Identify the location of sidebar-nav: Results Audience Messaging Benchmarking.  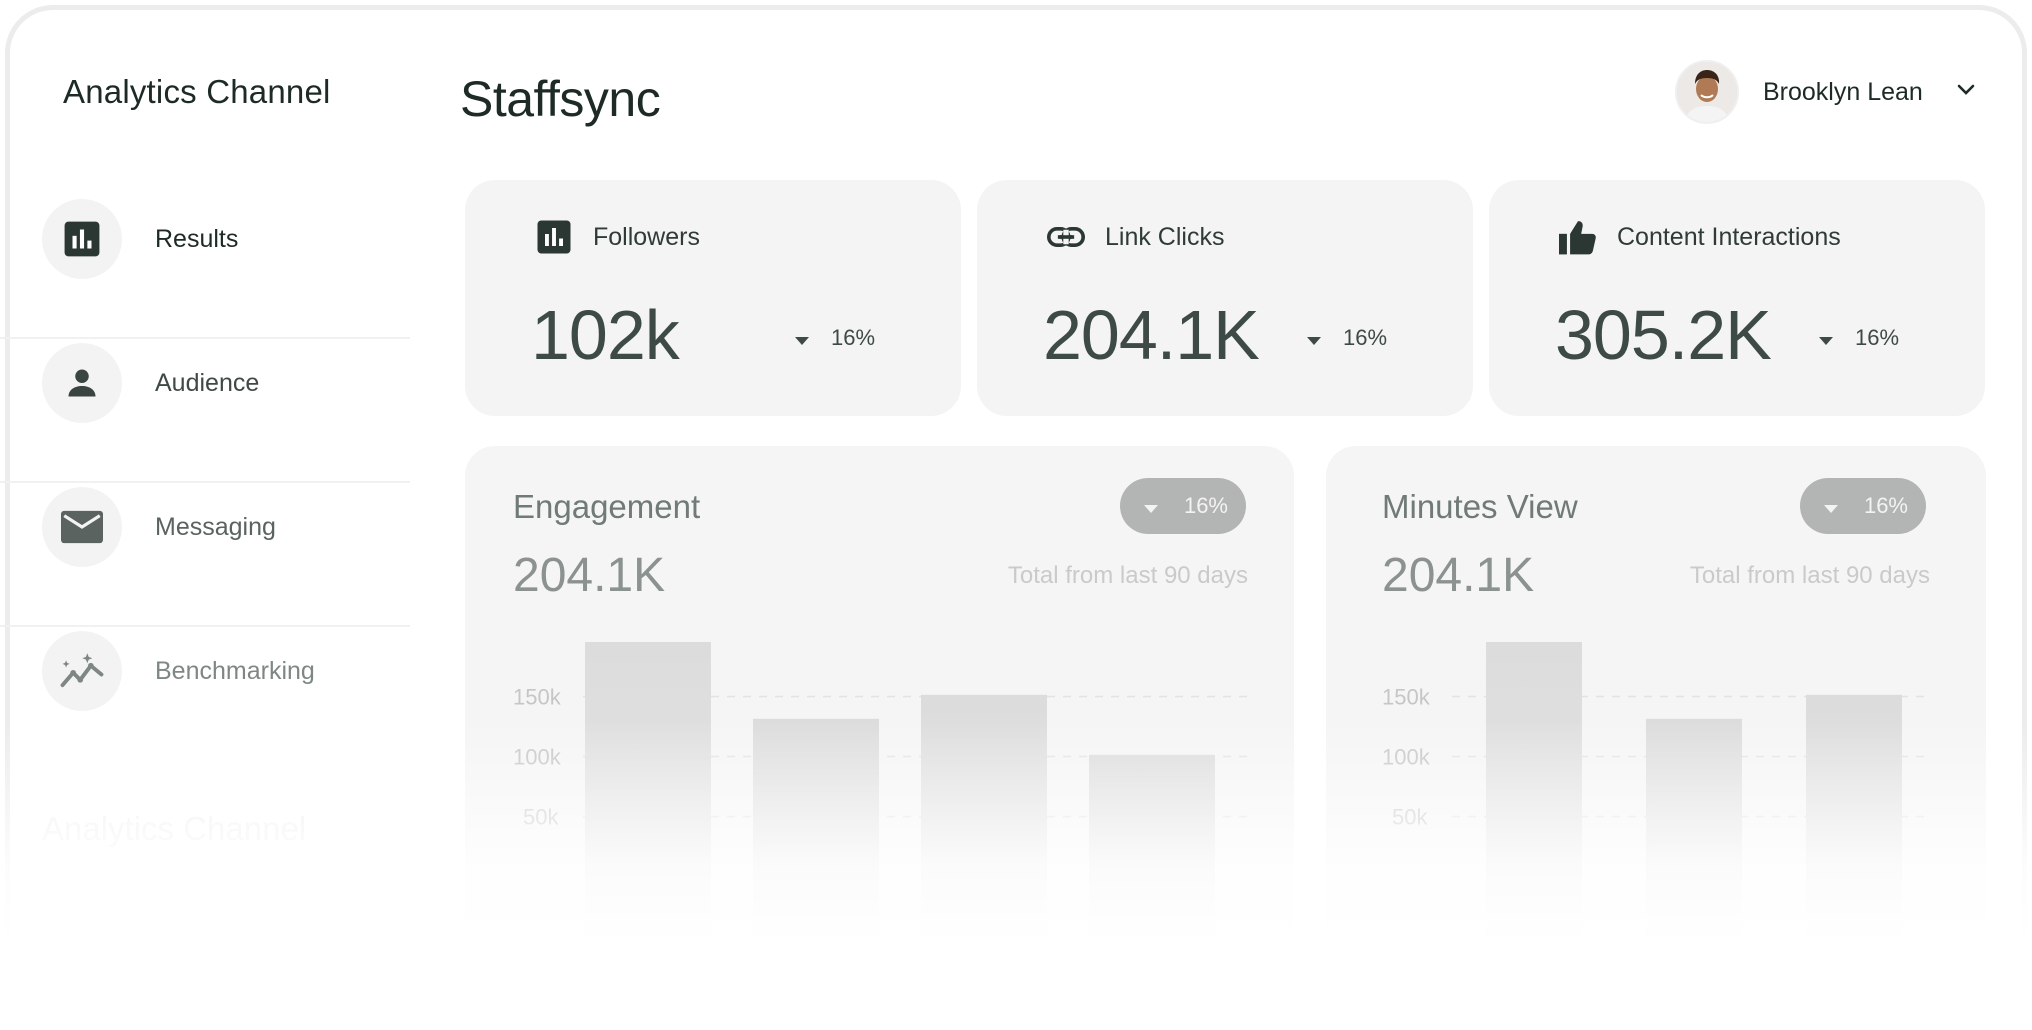
(205, 483).